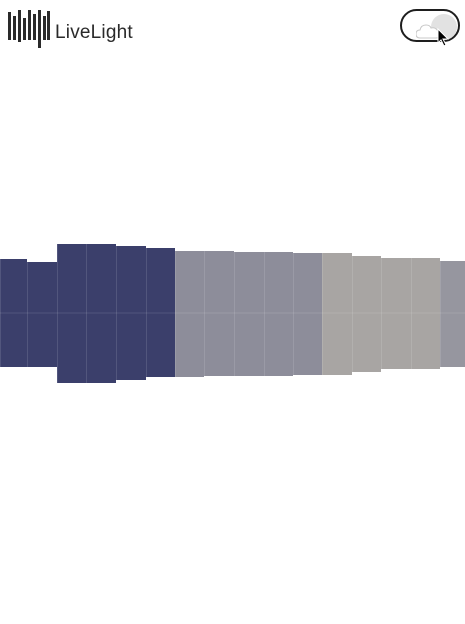  Describe the element at coordinates (29, 29) in the screenshot. I see `equalizer-bars-icon` at that location.